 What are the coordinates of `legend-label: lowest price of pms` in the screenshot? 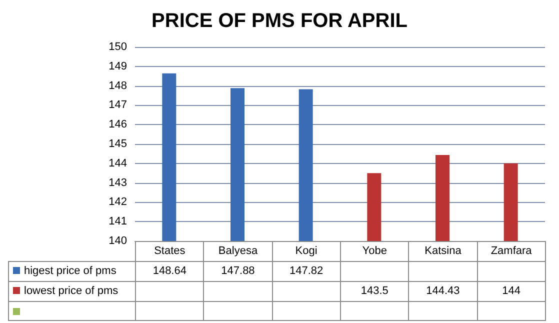 It's located at (71, 291).